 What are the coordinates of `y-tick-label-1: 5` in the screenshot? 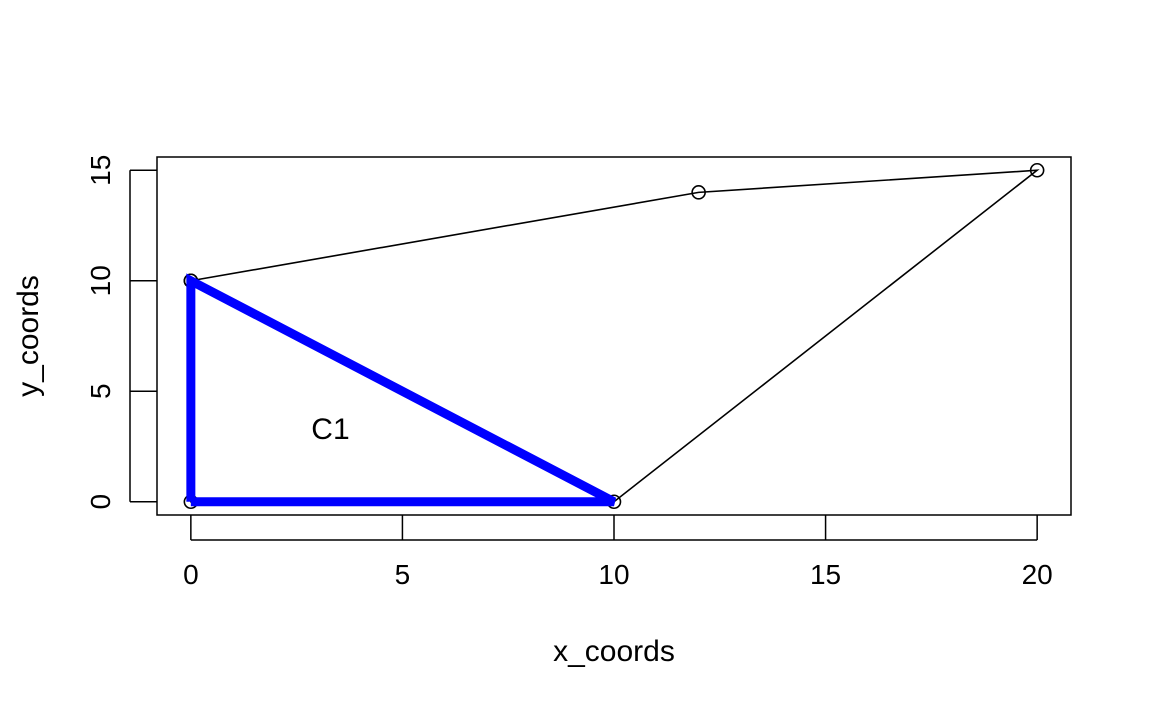 It's located at (100, 391).